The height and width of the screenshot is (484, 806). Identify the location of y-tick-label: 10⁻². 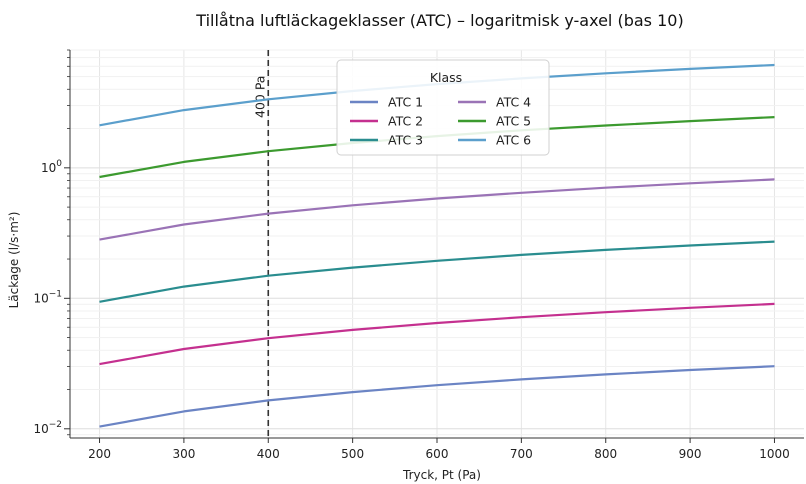
(47, 428).